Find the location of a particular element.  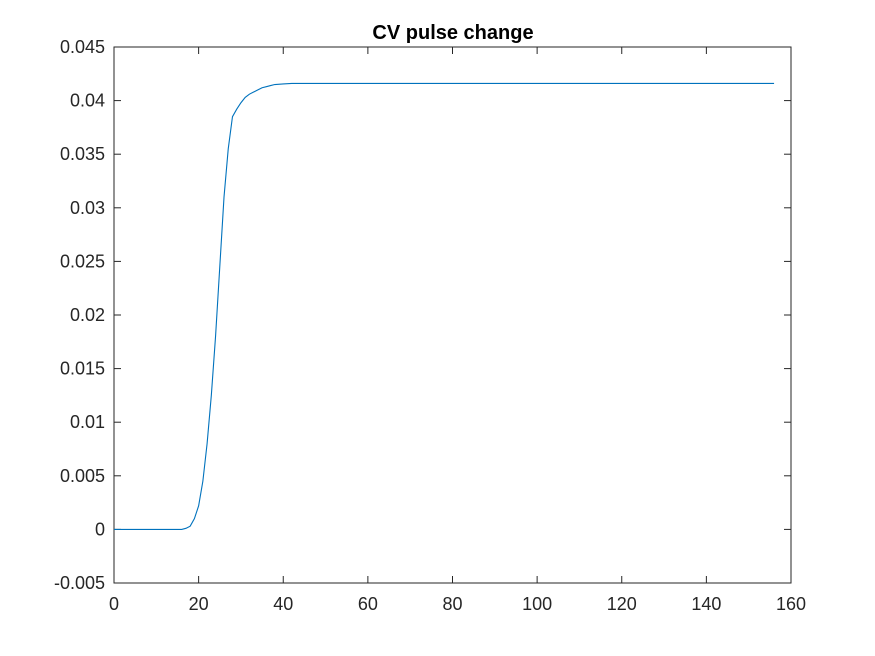

y-tick-label: 0.01 is located at coordinates (87, 422).